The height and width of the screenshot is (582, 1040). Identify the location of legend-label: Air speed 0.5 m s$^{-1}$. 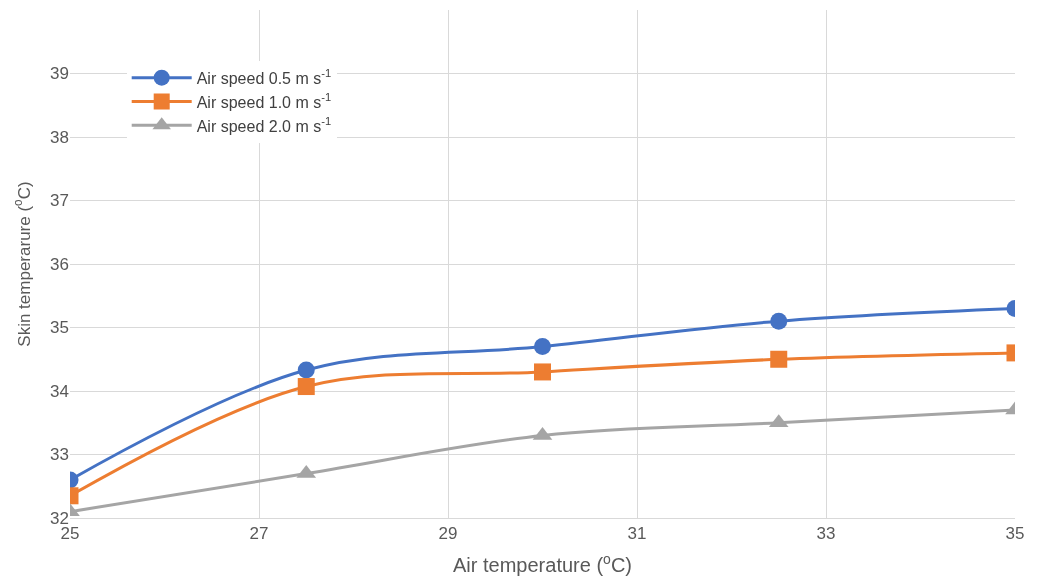
(264, 77).